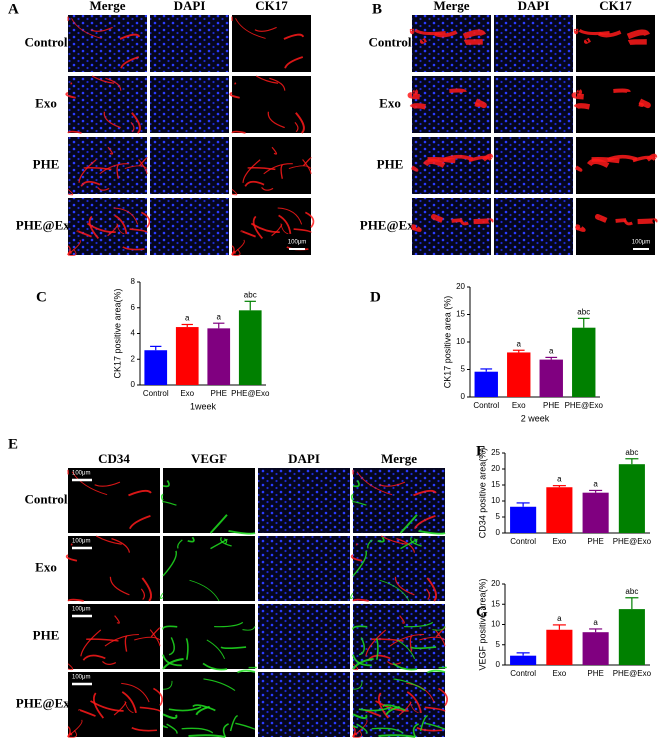 This screenshot has height=740, width=661. I want to click on y-axis-label: CD34 positive area(%), so click(482, 493).